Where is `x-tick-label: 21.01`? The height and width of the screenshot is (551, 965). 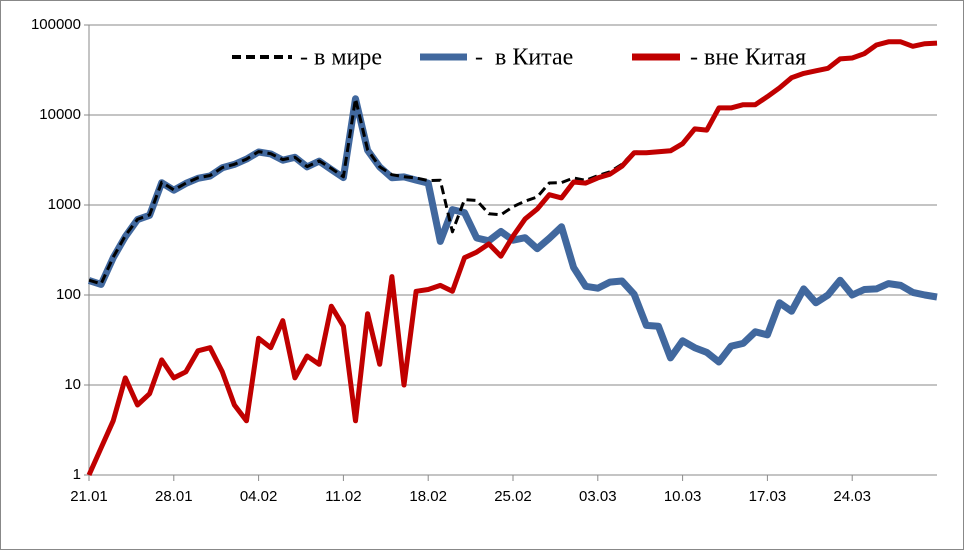 x-tick-label: 21.01 is located at coordinates (89, 496).